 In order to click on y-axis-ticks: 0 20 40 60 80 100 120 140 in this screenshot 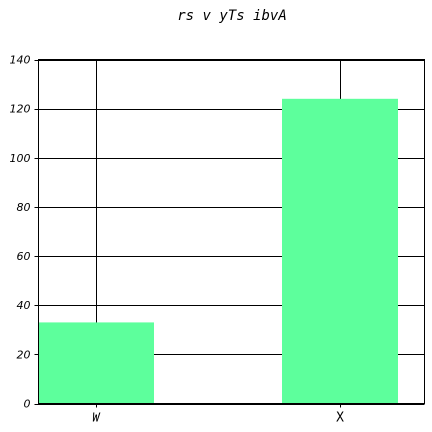, I will do `click(24, 232)`.